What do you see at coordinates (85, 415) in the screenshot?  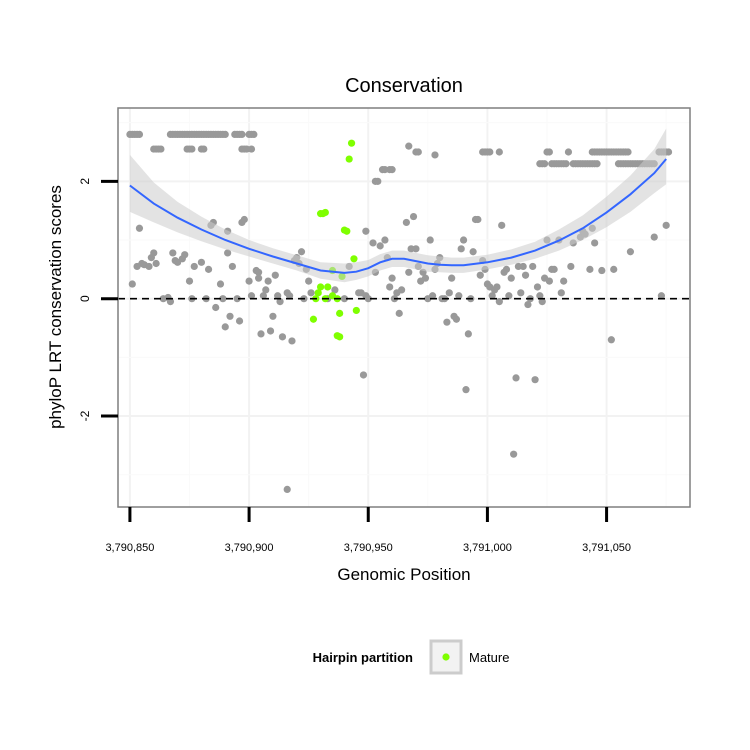 I see `y-tick-label: -2` at bounding box center [85, 415].